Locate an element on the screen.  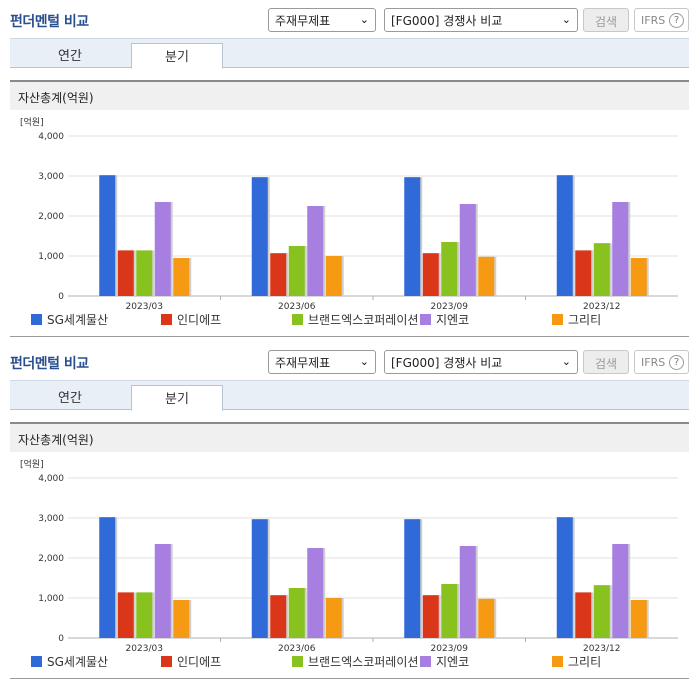
y-tick-label: 0 is located at coordinates (61, 297).